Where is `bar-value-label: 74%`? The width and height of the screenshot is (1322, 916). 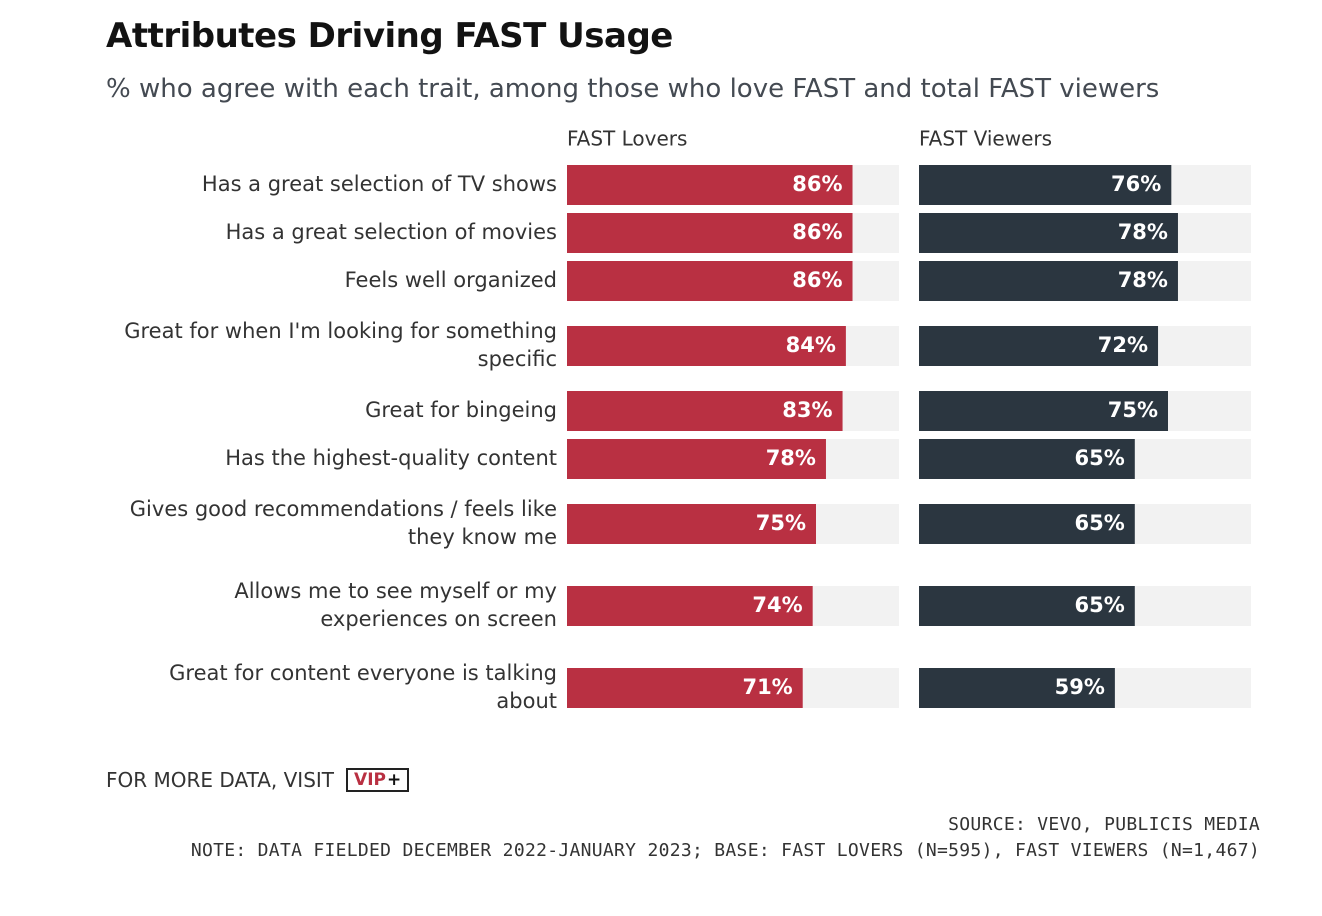
bar-value-label: 74% is located at coordinates (777, 605).